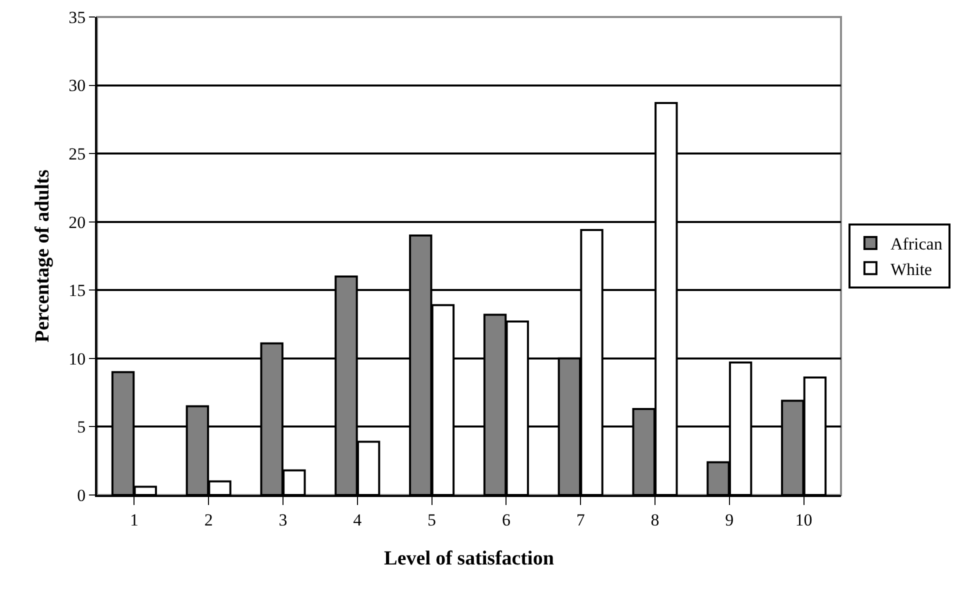  What do you see at coordinates (911, 269) in the screenshot?
I see `legend-label: White` at bounding box center [911, 269].